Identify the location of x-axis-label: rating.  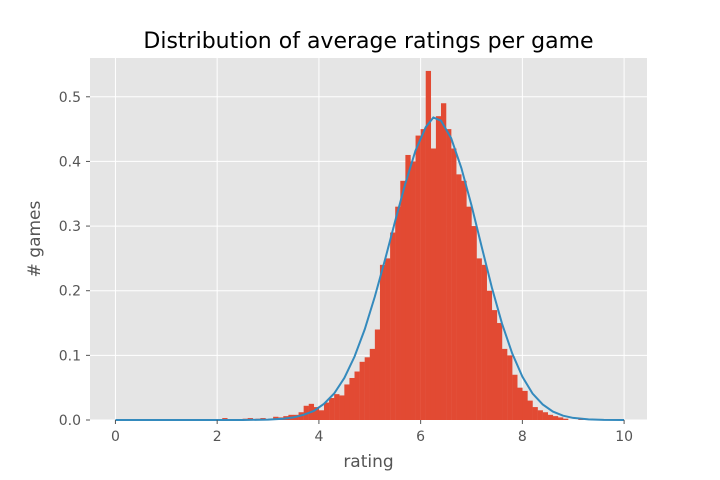
(368, 462).